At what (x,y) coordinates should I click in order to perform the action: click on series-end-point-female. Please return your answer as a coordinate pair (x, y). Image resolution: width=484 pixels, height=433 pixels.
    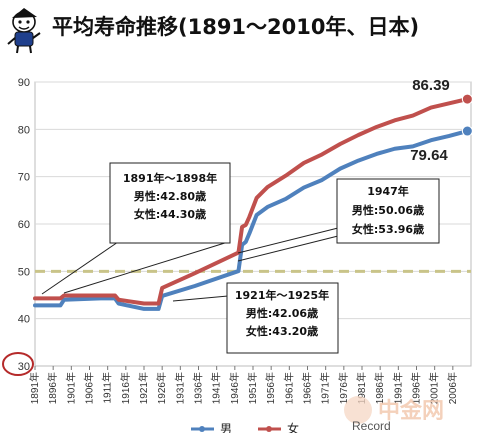
    Looking at the image, I should click on (467, 99).